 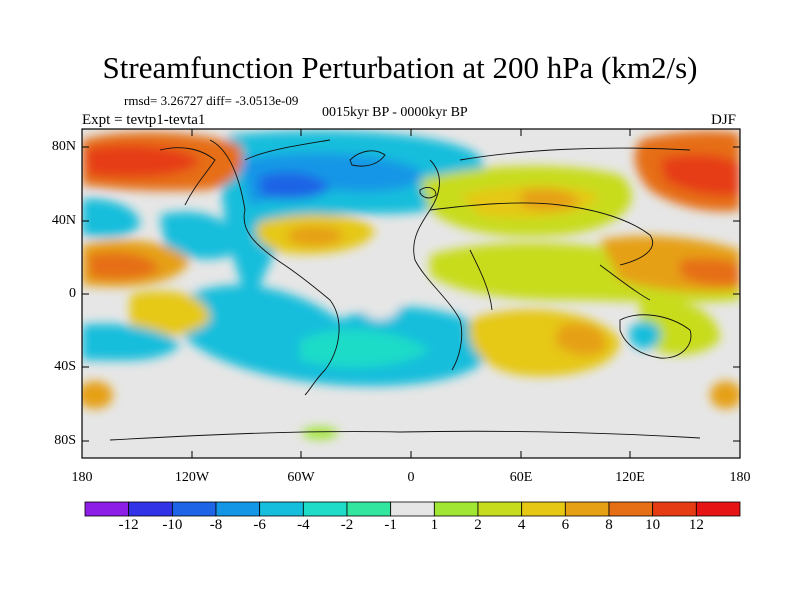 I want to click on colorbar-label: 6, so click(x=565, y=525).